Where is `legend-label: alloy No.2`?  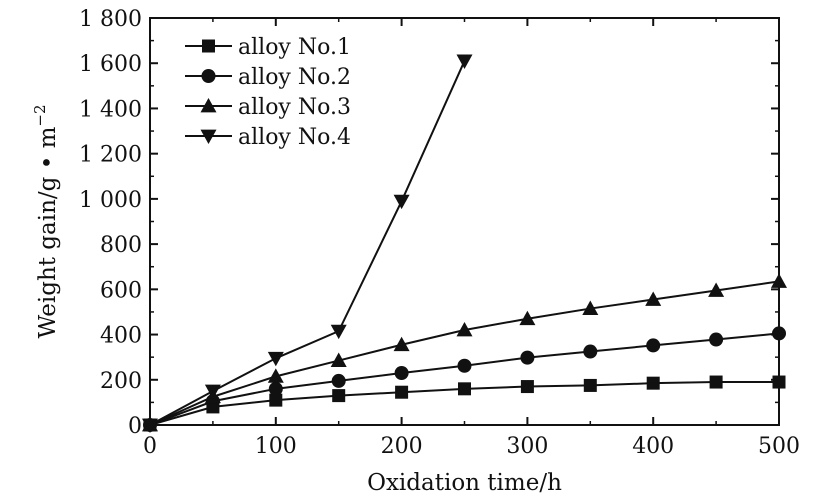 legend-label: alloy No.2 is located at coordinates (294, 77).